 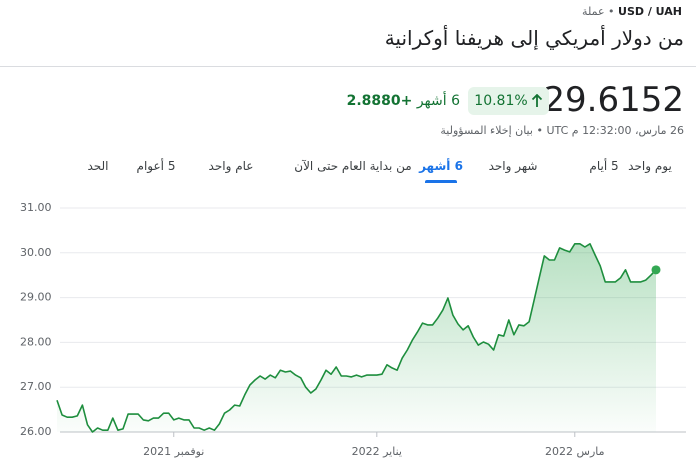 I want to click on title: من دولار أمريكي إلى هريفنا أوكرانية, so click(x=534, y=38).